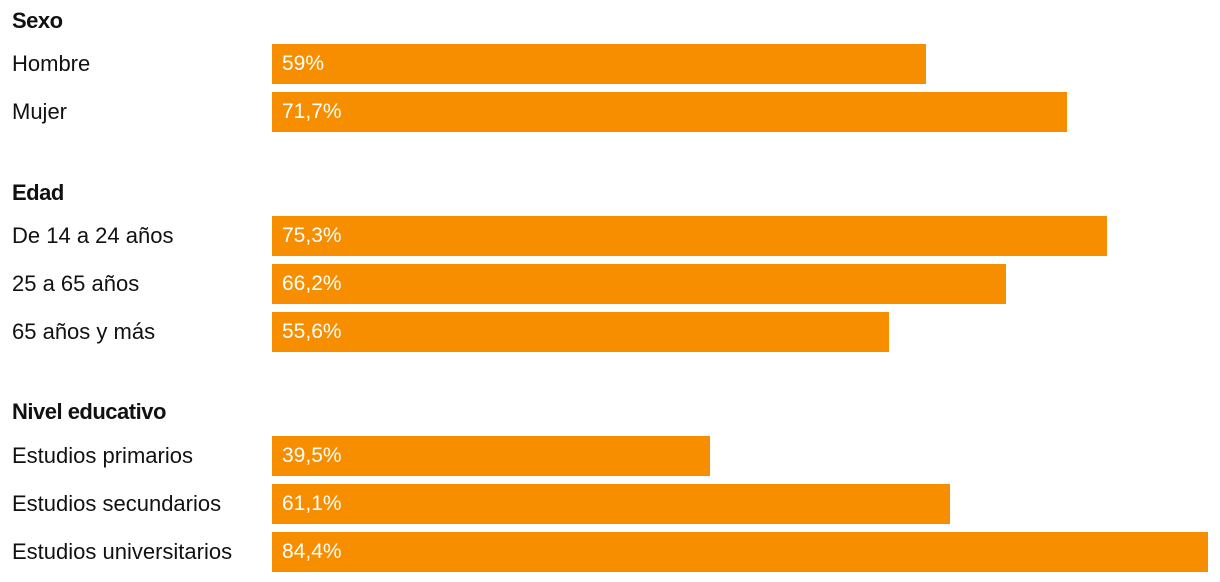 The width and height of the screenshot is (1220, 582). Describe the element at coordinates (51, 63) in the screenshot. I see `category-label: Hombre` at that location.